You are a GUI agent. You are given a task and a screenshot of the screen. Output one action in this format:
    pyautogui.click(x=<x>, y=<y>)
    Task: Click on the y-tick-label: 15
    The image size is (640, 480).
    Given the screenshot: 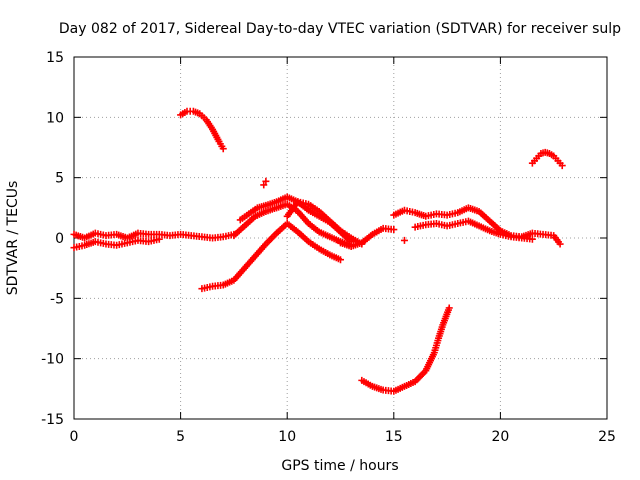 What is the action you would take?
    pyautogui.click(x=55, y=58)
    